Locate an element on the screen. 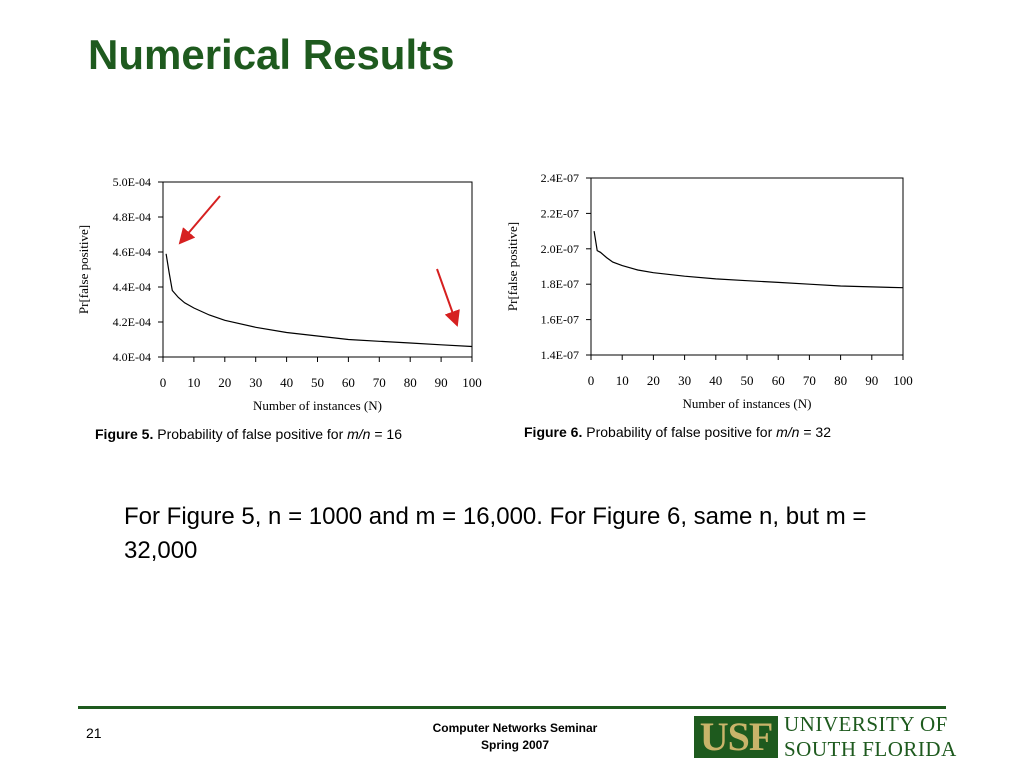  usf-logo: USF UNIVERSITY OF SOUTH FLORIDA is located at coordinates (825, 737).